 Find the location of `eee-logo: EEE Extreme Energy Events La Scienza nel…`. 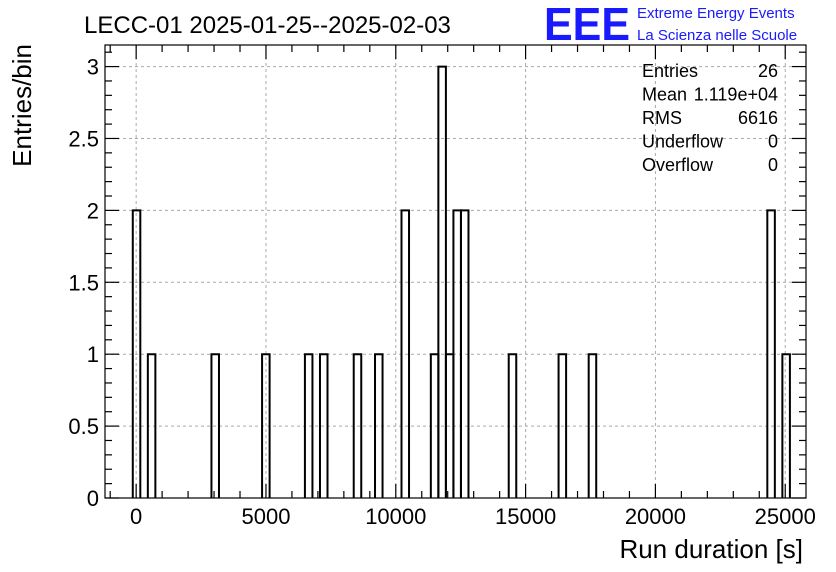

eee-logo: EEE Extreme Energy Events La Scienza nel… is located at coordinates (670, 25).